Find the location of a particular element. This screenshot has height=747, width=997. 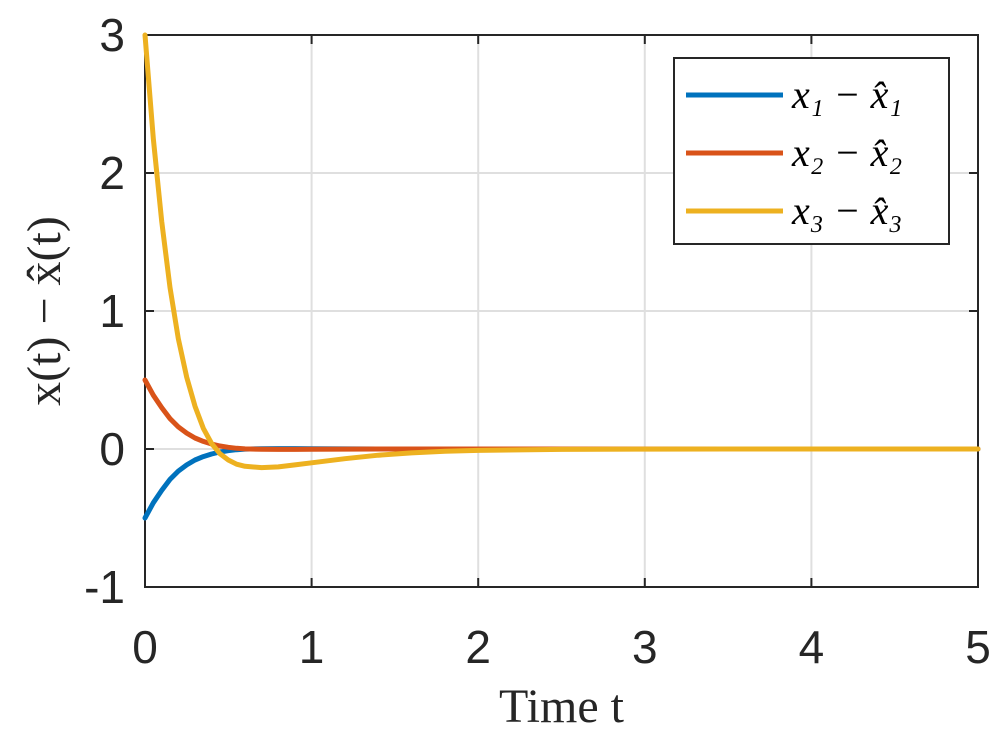

legend-label-3: x₃ − x̂₃ is located at coordinates (846, 210).